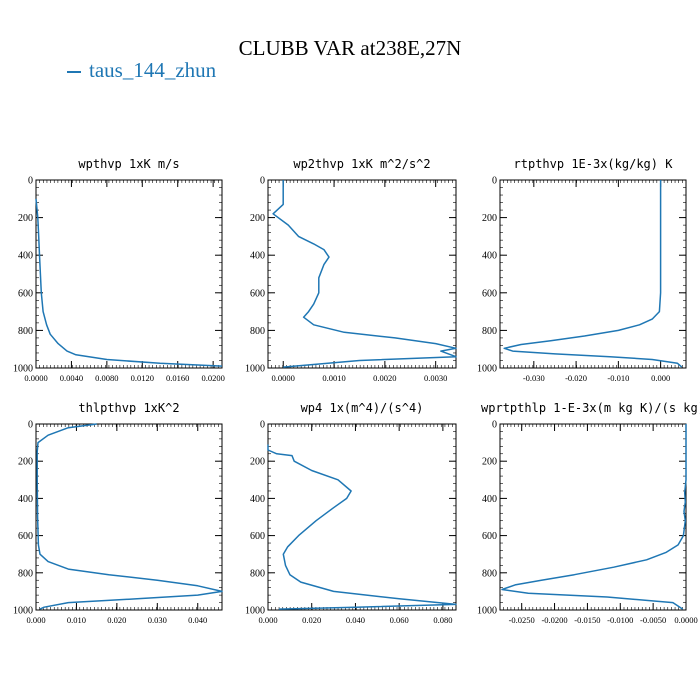 Image resolution: width=700 pixels, height=700 pixels. I want to click on legend: taus_144_zhun, so click(141, 70).